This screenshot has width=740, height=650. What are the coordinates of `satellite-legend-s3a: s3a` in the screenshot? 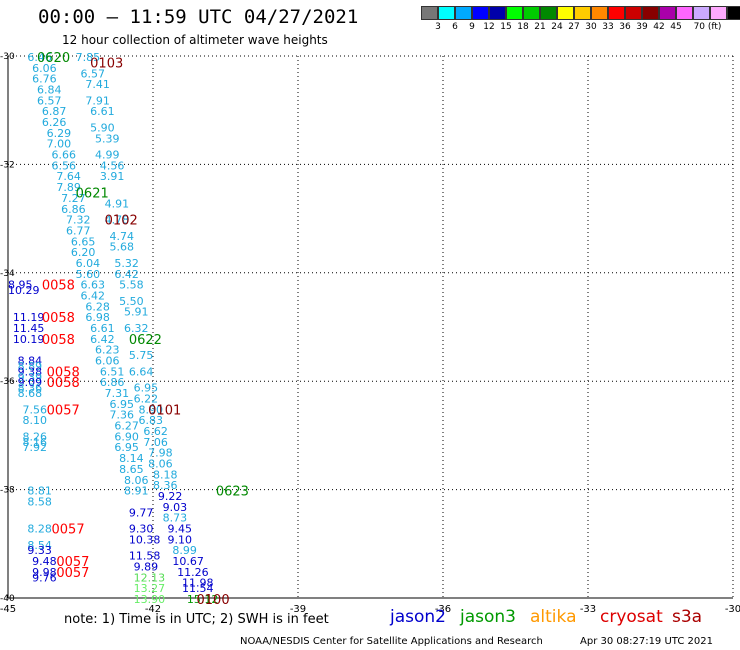 It's located at (687, 617).